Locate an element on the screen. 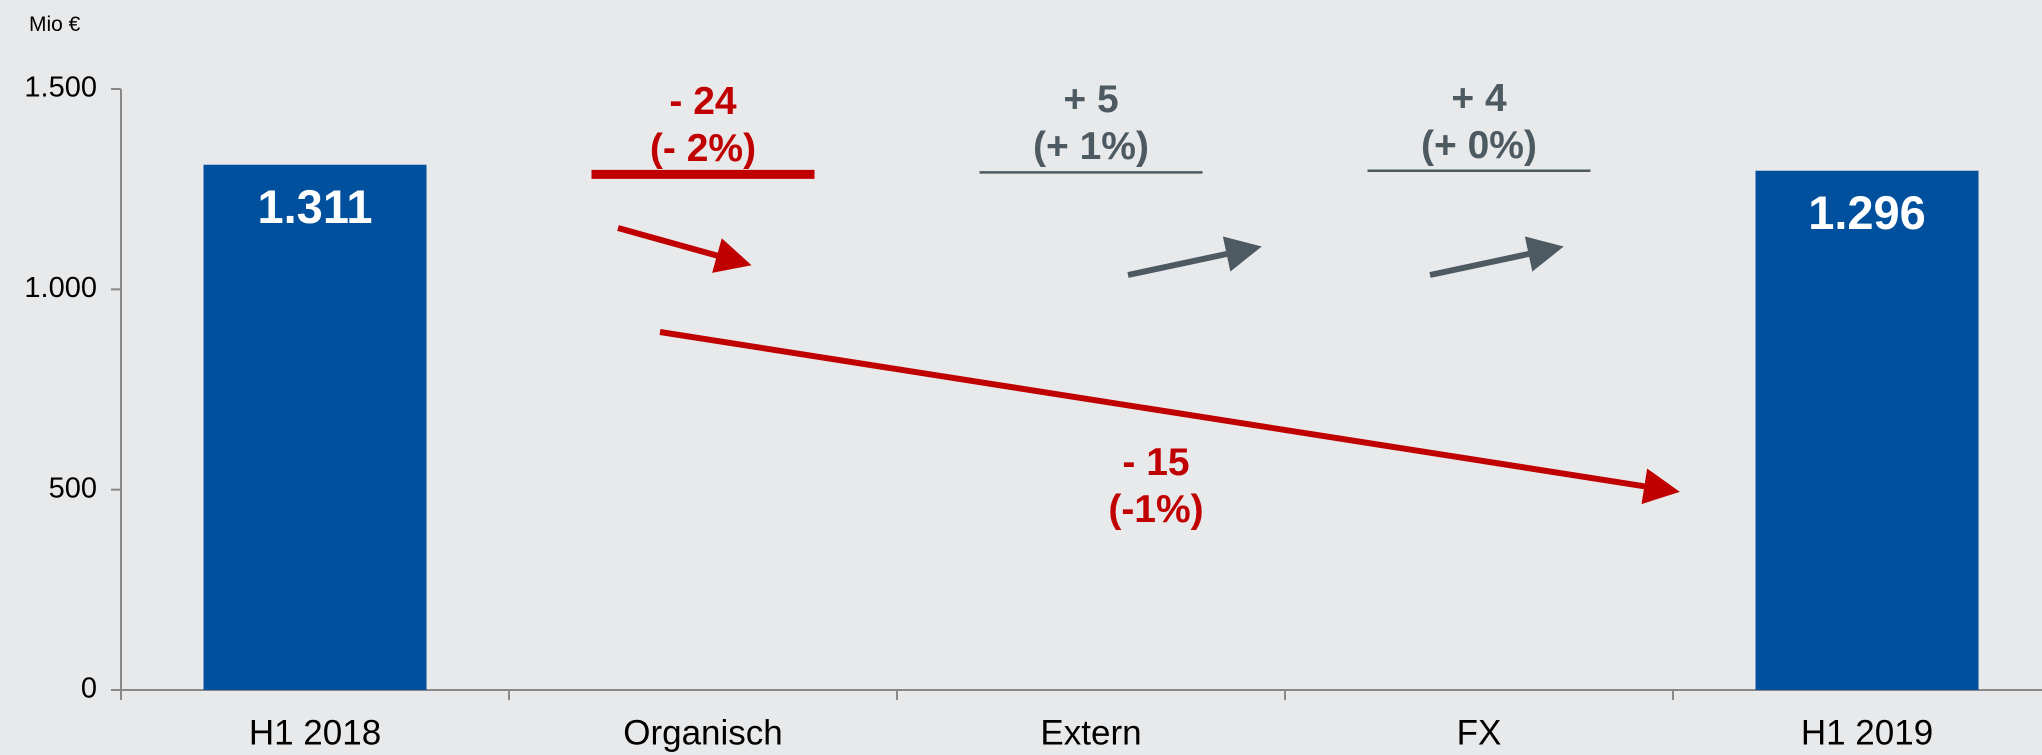 The image size is (2042, 755). value-label: + 5 (+ 1%) is located at coordinates (1091, 123).